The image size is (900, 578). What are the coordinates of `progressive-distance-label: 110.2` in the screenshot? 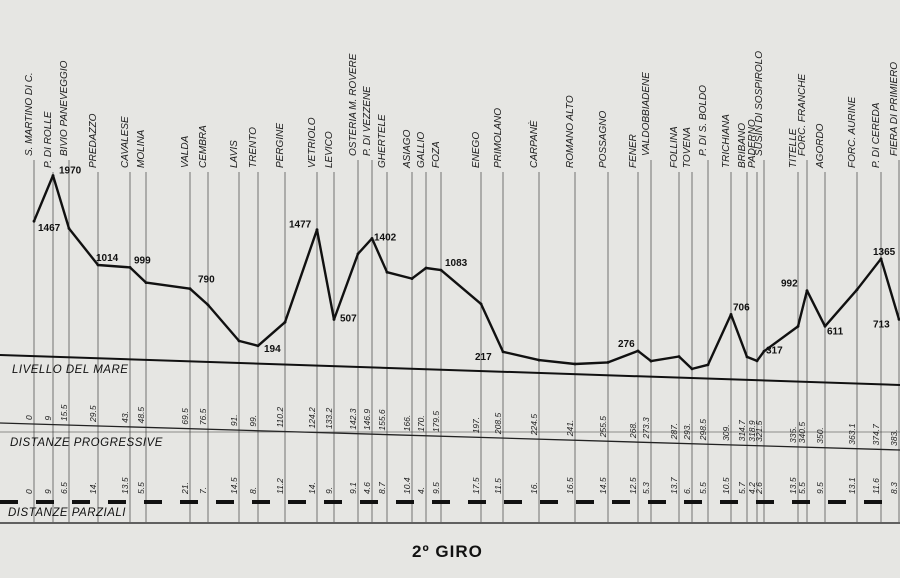 It's located at (280, 417).